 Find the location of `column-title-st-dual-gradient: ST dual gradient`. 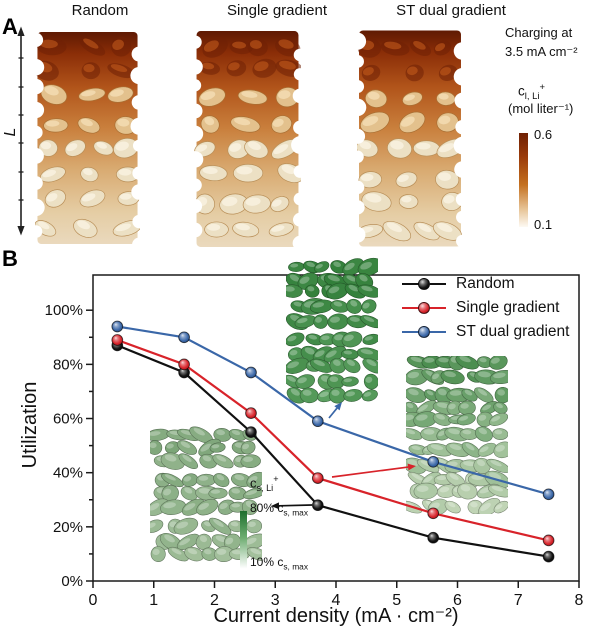

column-title-st-dual-gradient: ST dual gradient is located at coordinates (451, 10).